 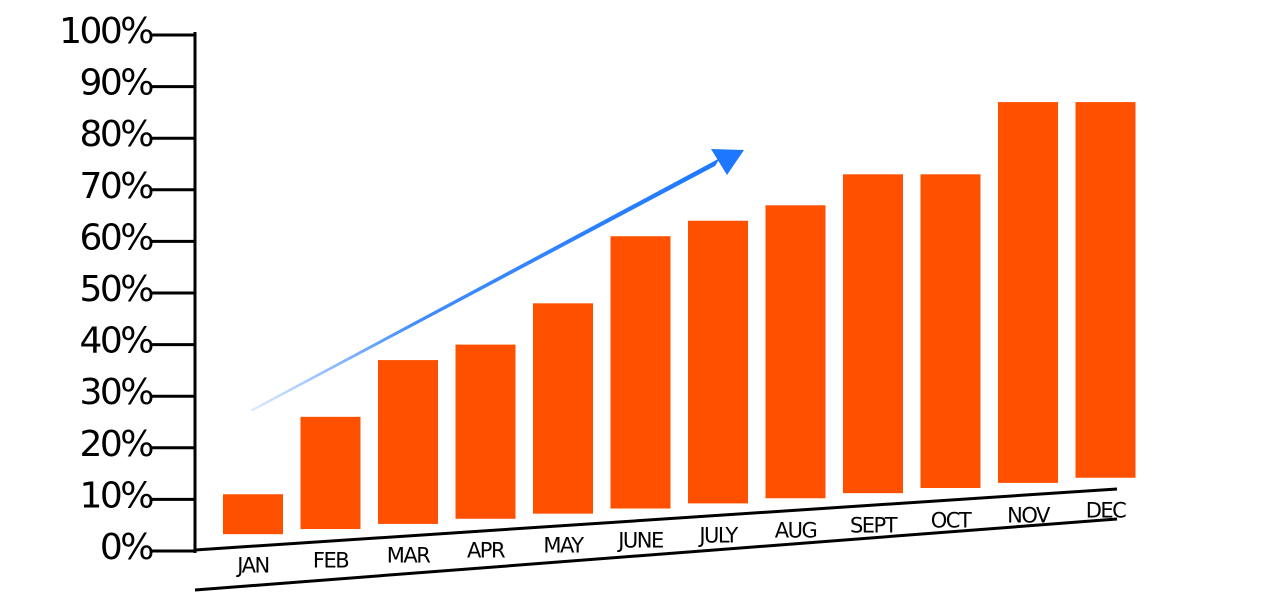 I want to click on y-tick-label: 50%, so click(x=116, y=289).